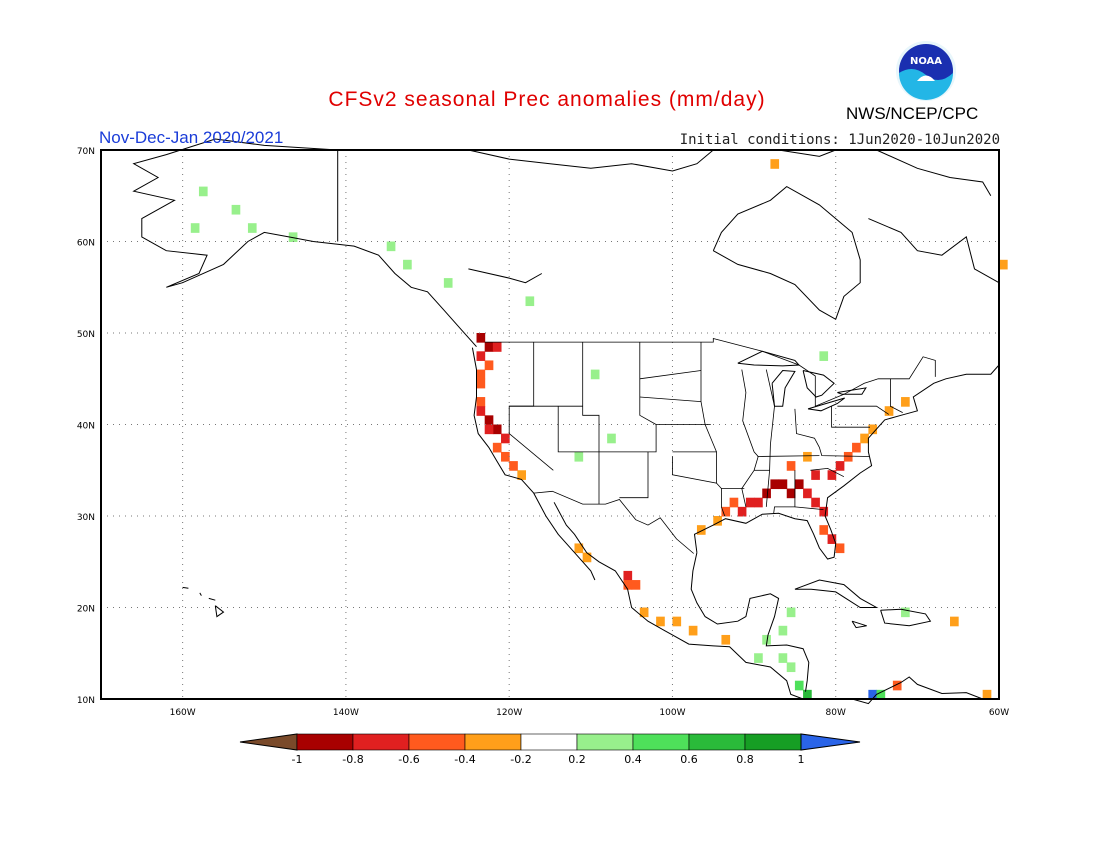 The height and width of the screenshot is (850, 1100). What do you see at coordinates (86, 152) in the screenshot?
I see `lat-tick-label: 70N` at bounding box center [86, 152].